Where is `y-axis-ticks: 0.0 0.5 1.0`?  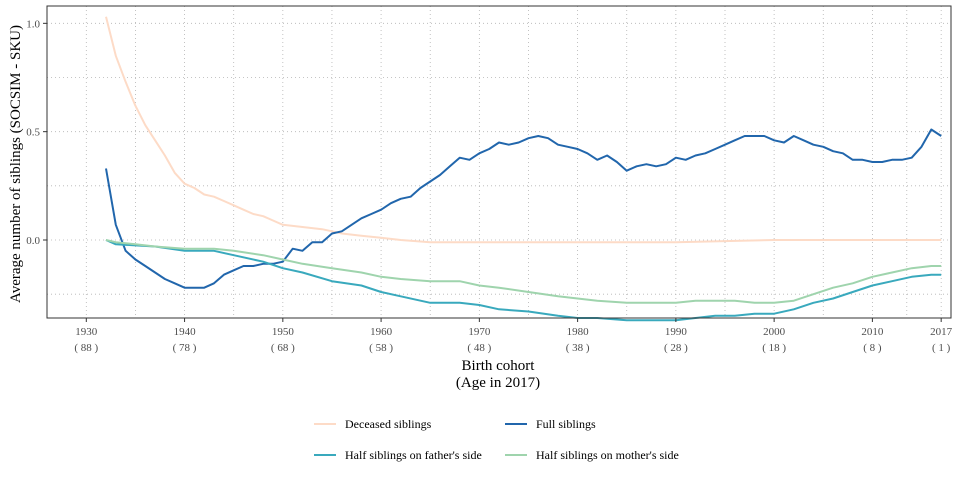
y-axis-ticks: 0.0 0.5 1.0 is located at coordinates (36, 132).